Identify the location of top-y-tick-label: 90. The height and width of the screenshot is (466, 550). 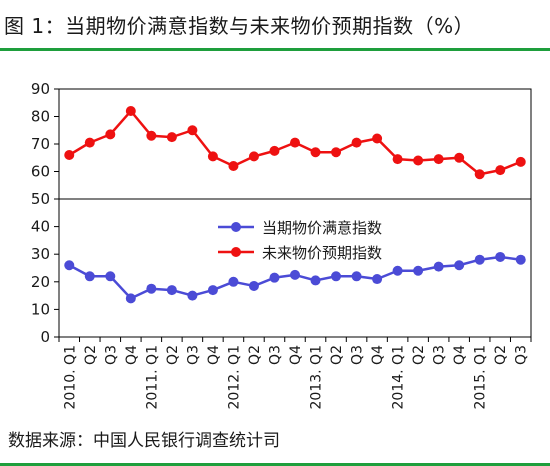
(40, 89).